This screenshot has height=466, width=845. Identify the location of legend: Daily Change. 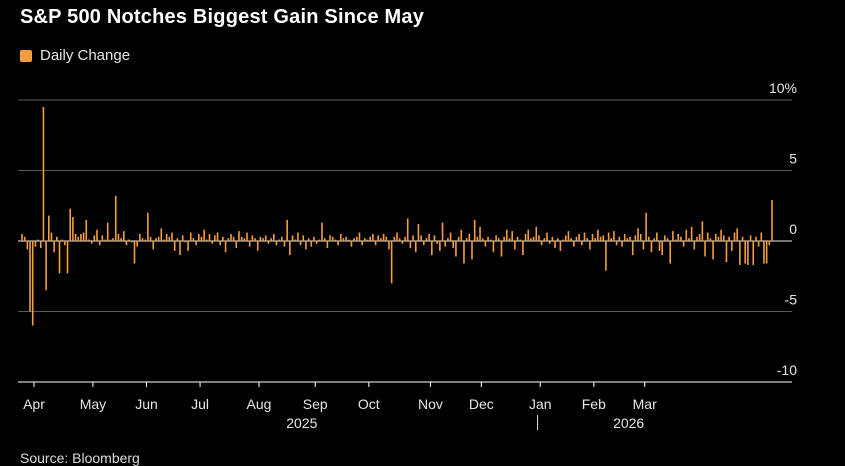
(75, 55).